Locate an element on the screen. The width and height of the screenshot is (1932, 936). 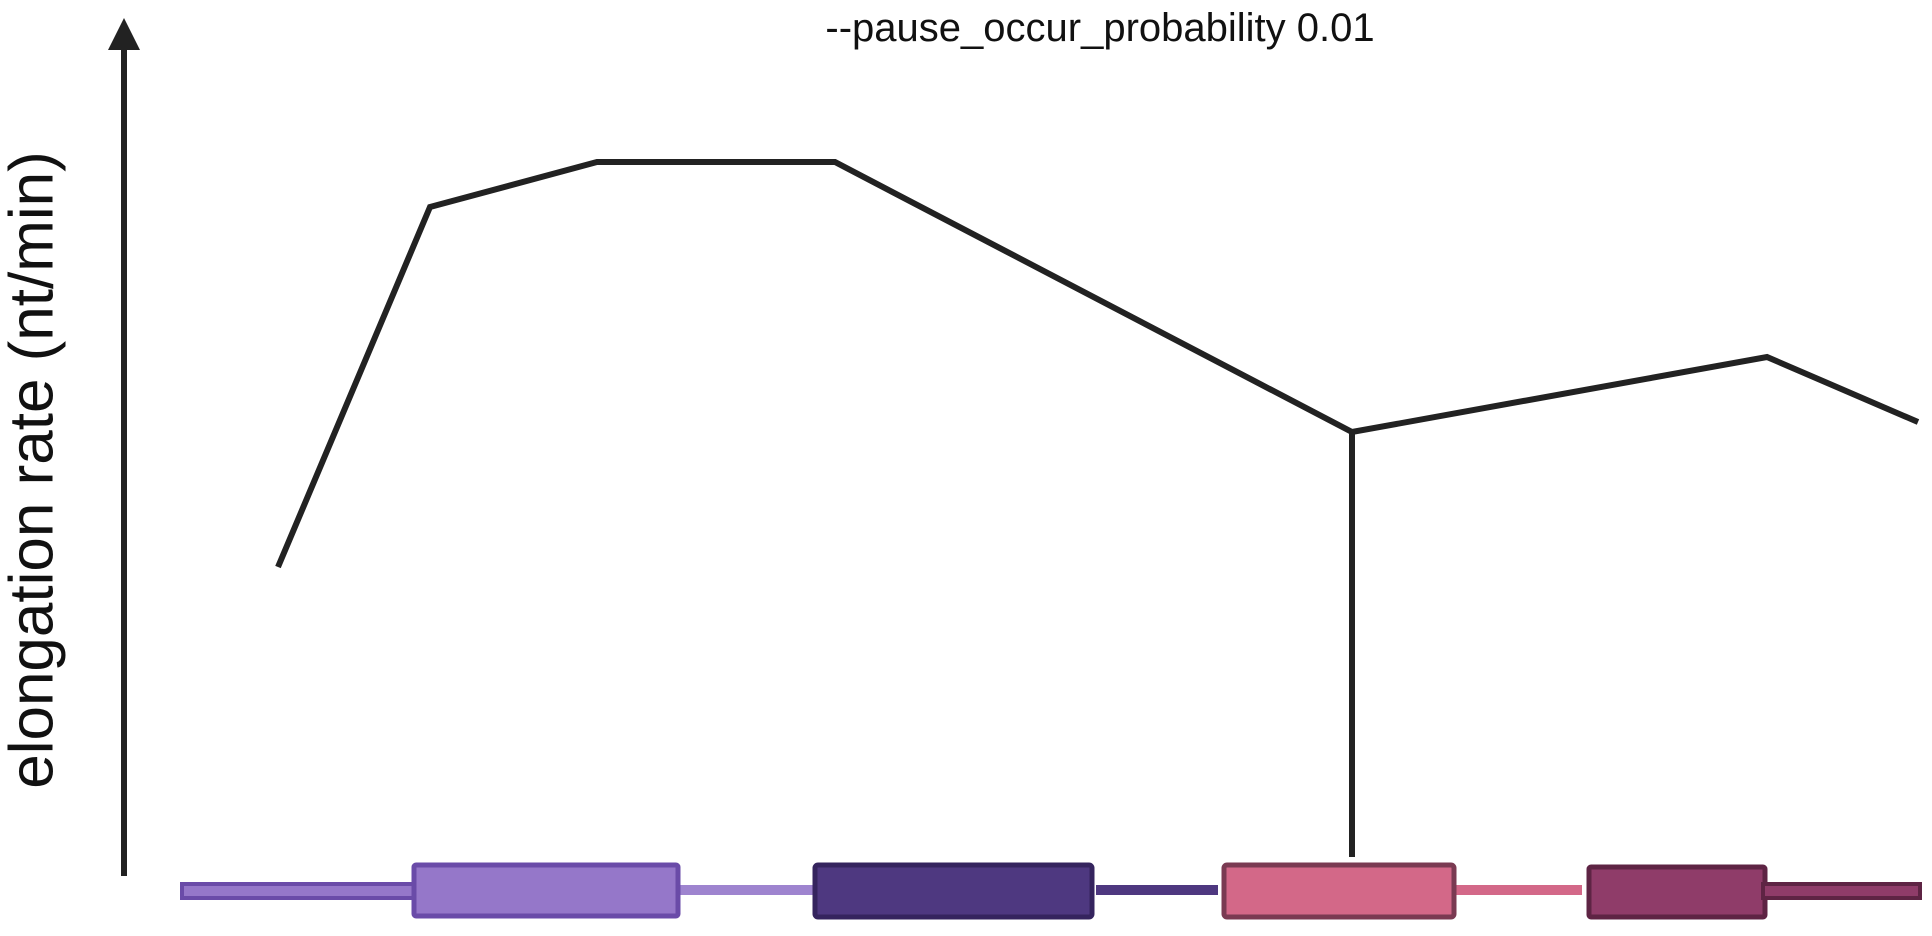
exon-4-box is located at coordinates (1677, 892).